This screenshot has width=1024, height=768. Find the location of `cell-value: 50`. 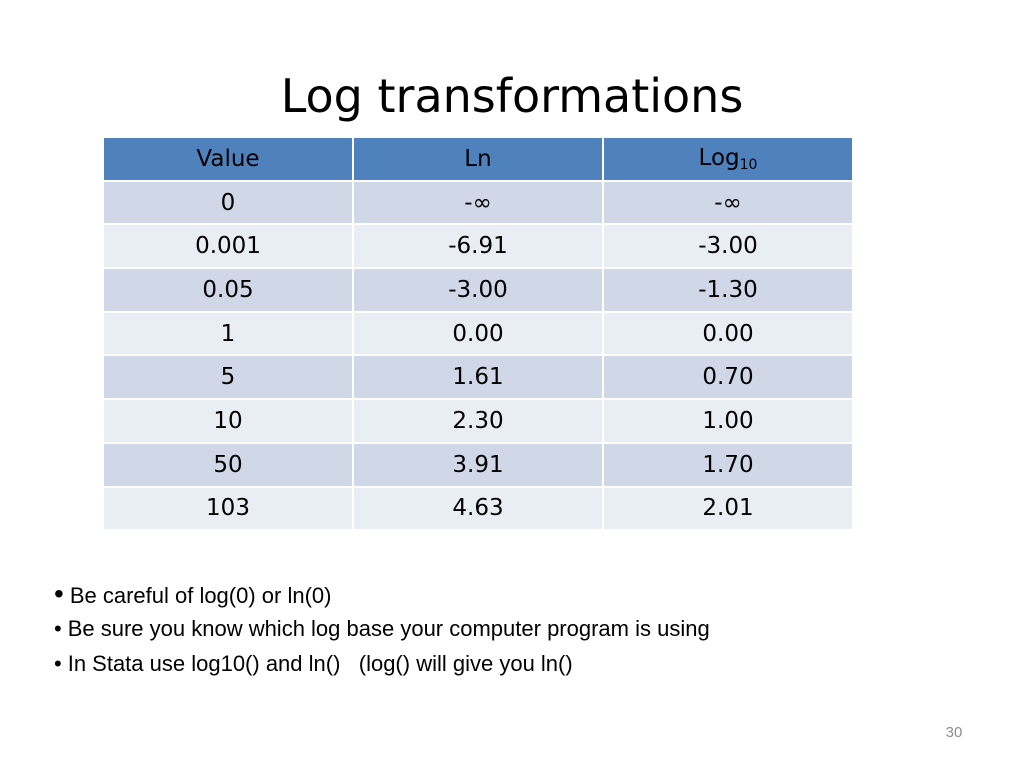

cell-value: 50 is located at coordinates (228, 464).